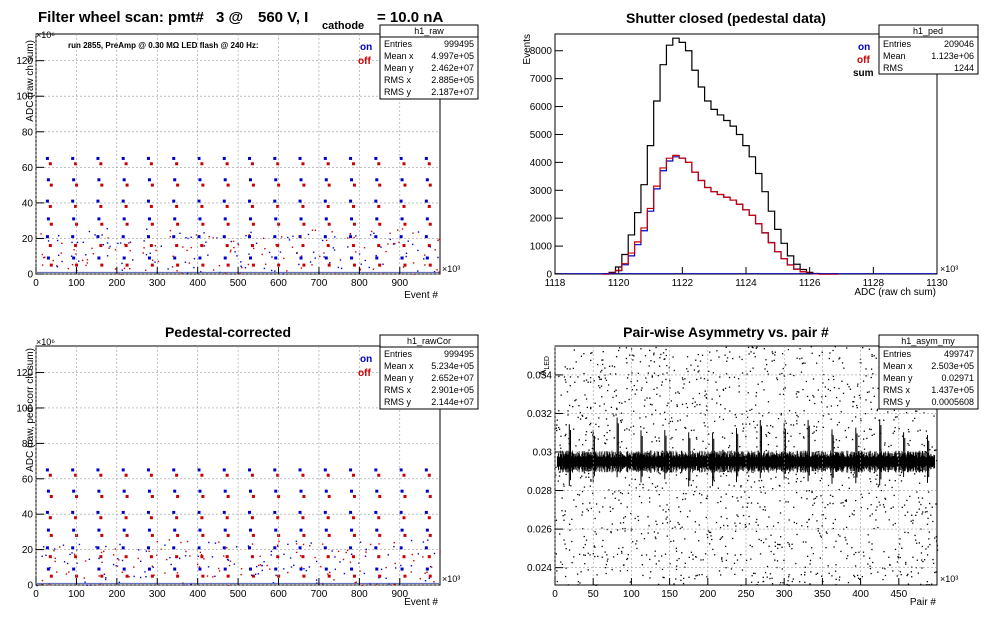  What do you see at coordinates (952, 56) in the screenshot?
I see `stats-value: 1.123e+06` at bounding box center [952, 56].